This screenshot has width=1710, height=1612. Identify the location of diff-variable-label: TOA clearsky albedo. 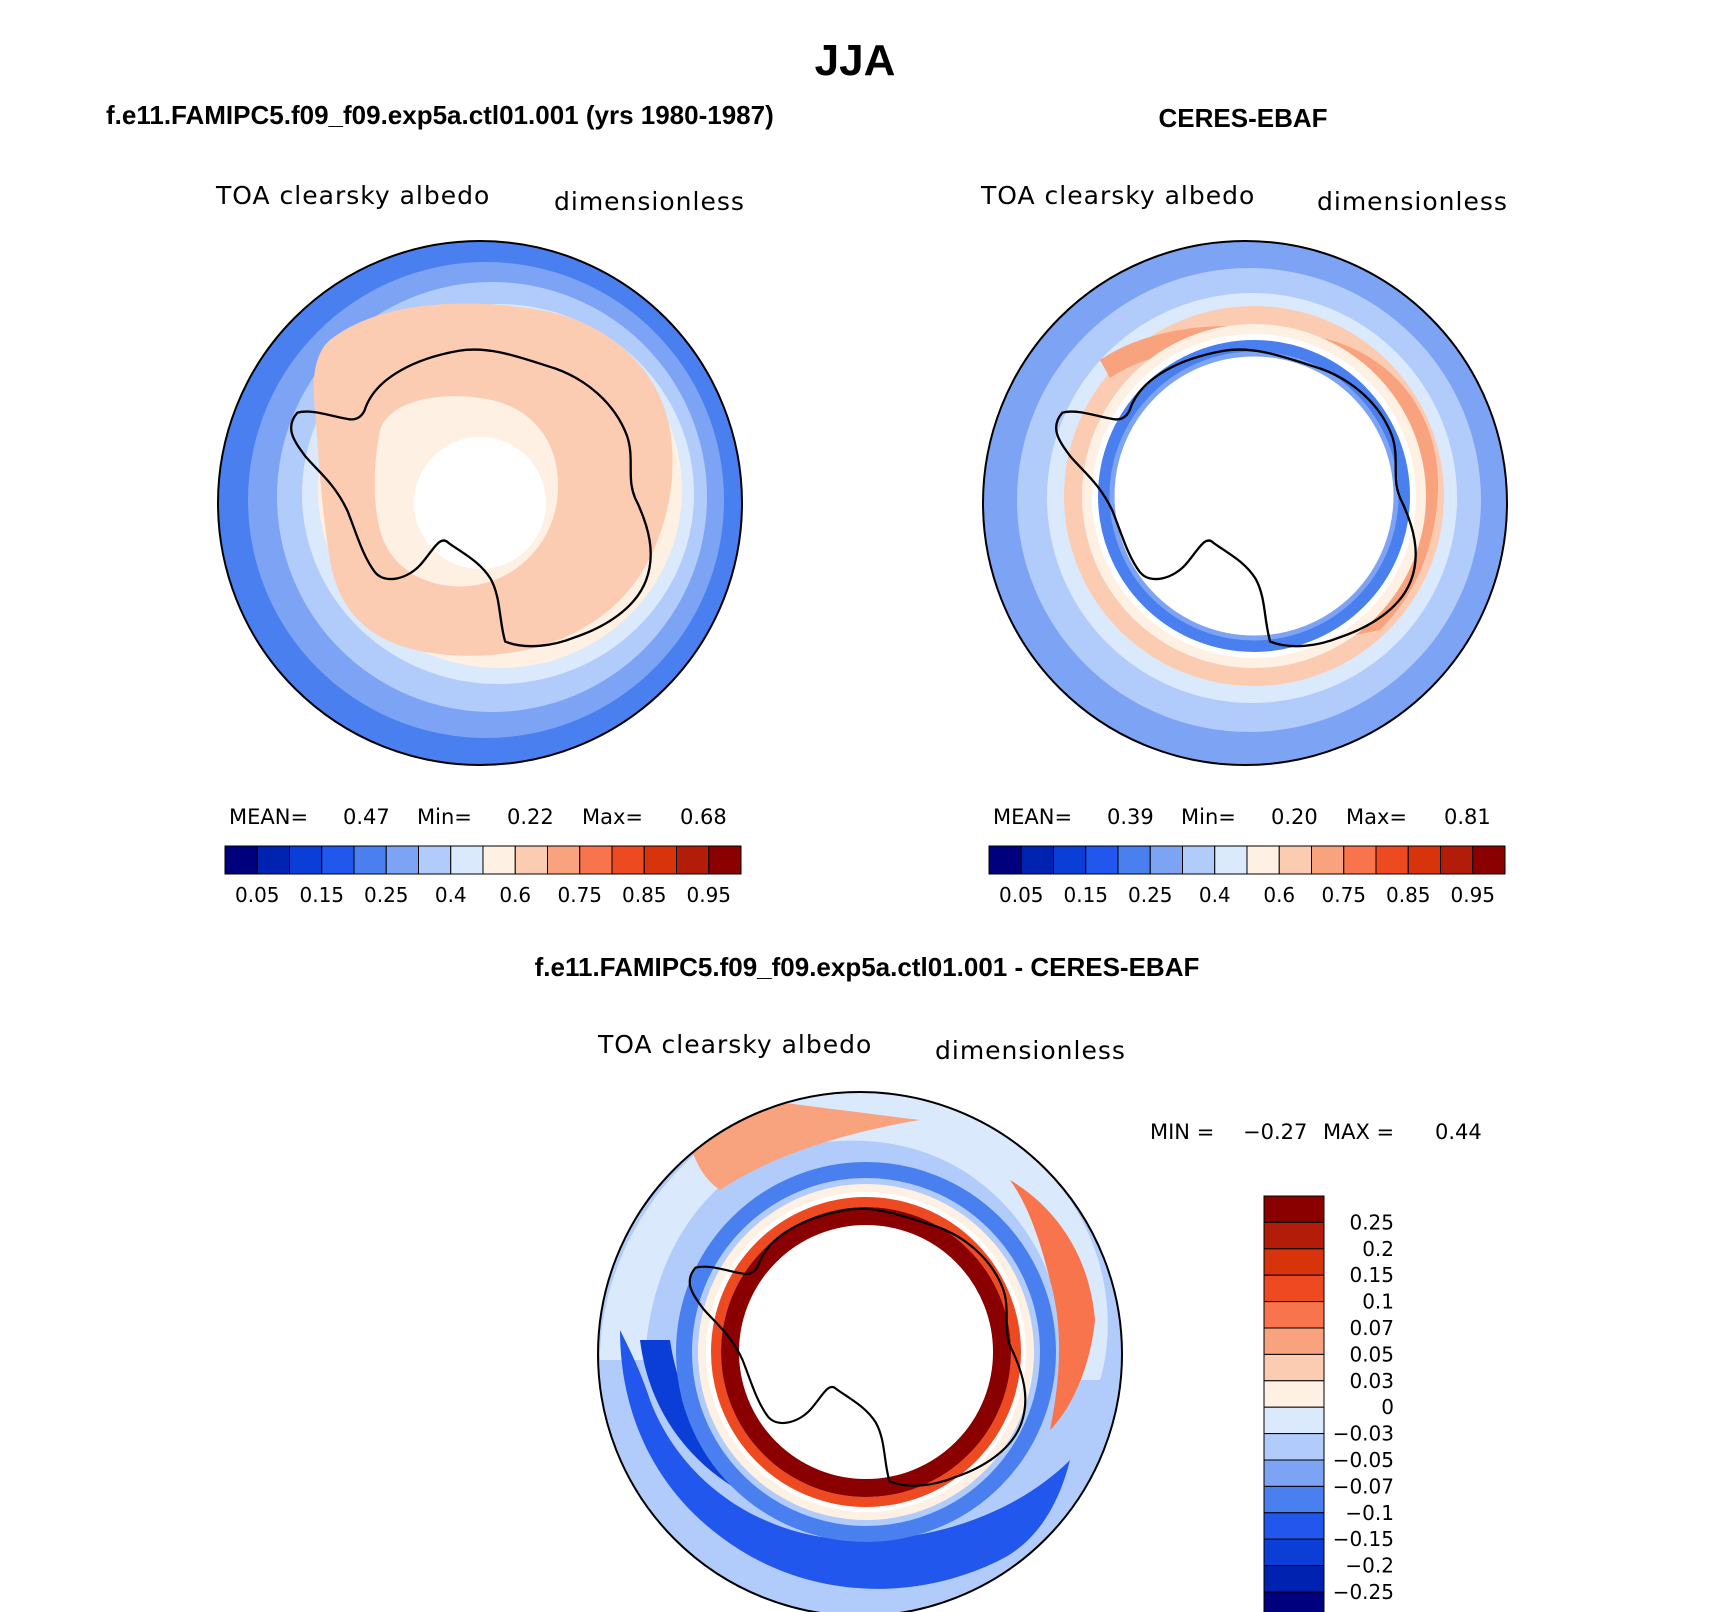
(735, 1044).